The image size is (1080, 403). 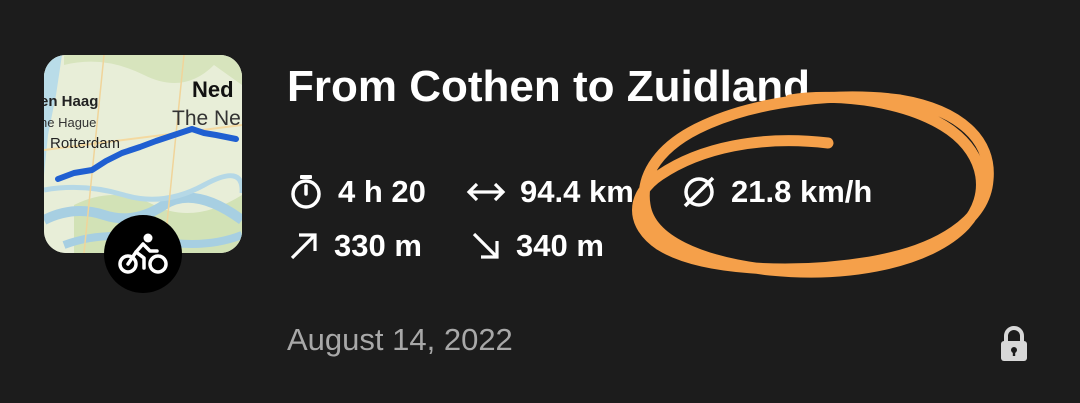 What do you see at coordinates (378, 245) in the screenshot?
I see `stat-uphill-value: 330 m` at bounding box center [378, 245].